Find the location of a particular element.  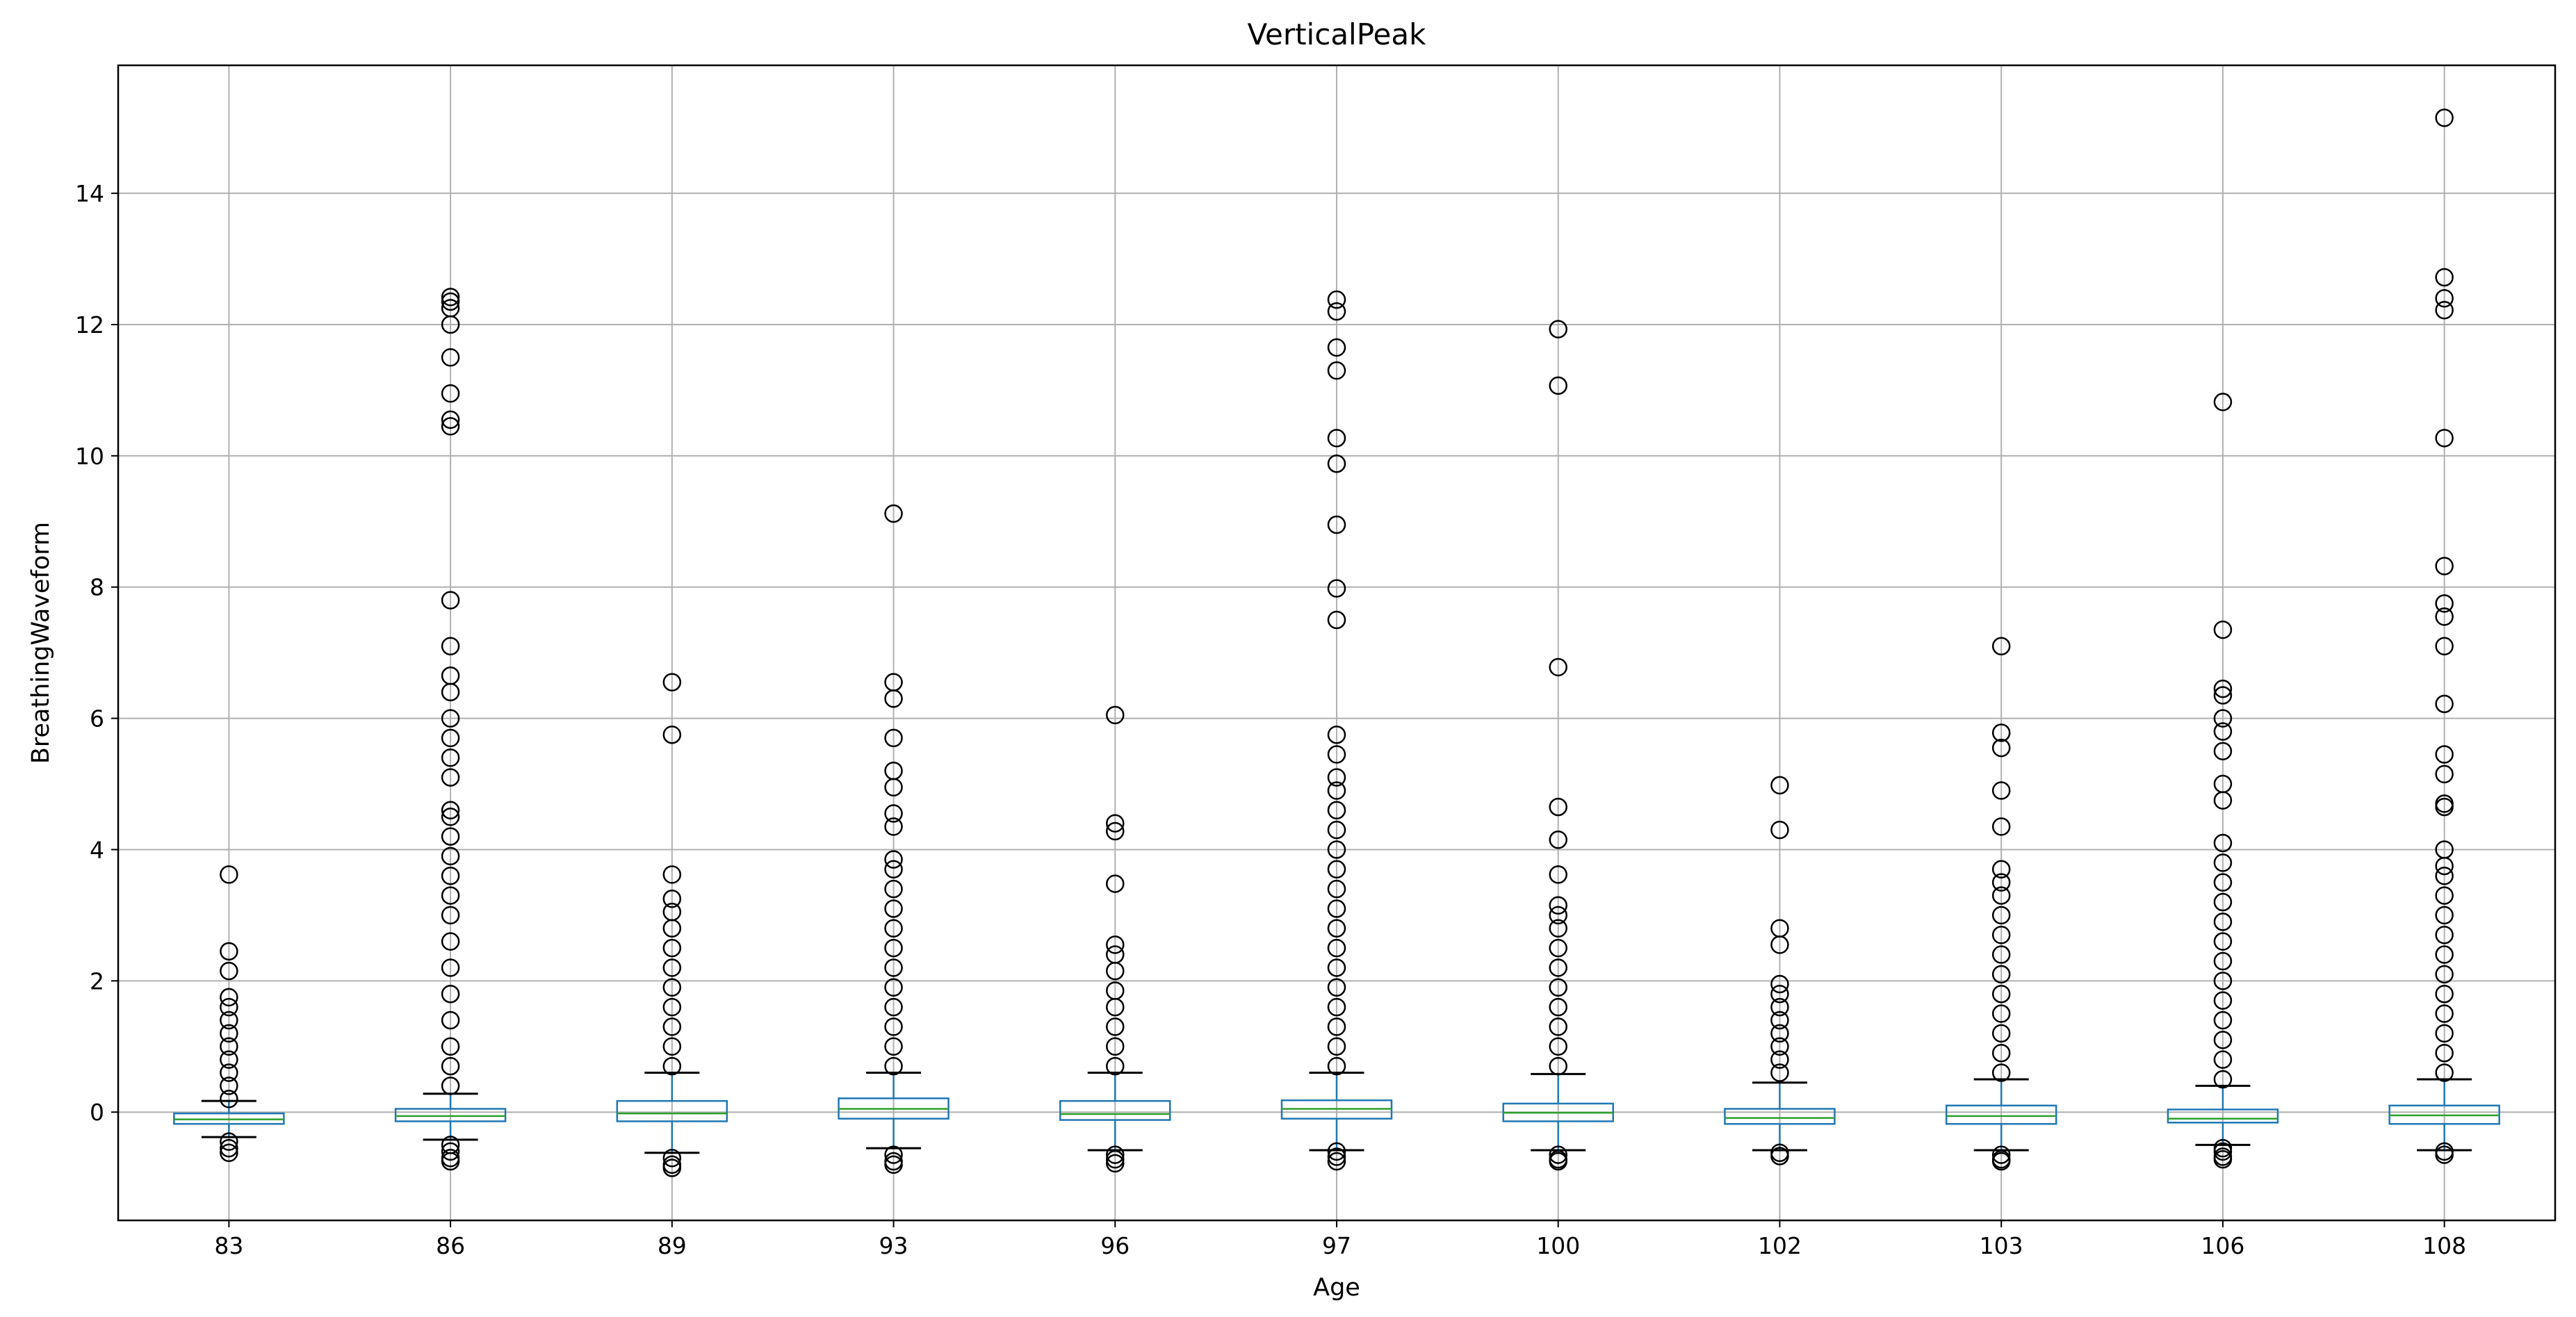

x-tick-label: 106 is located at coordinates (2222, 1245).